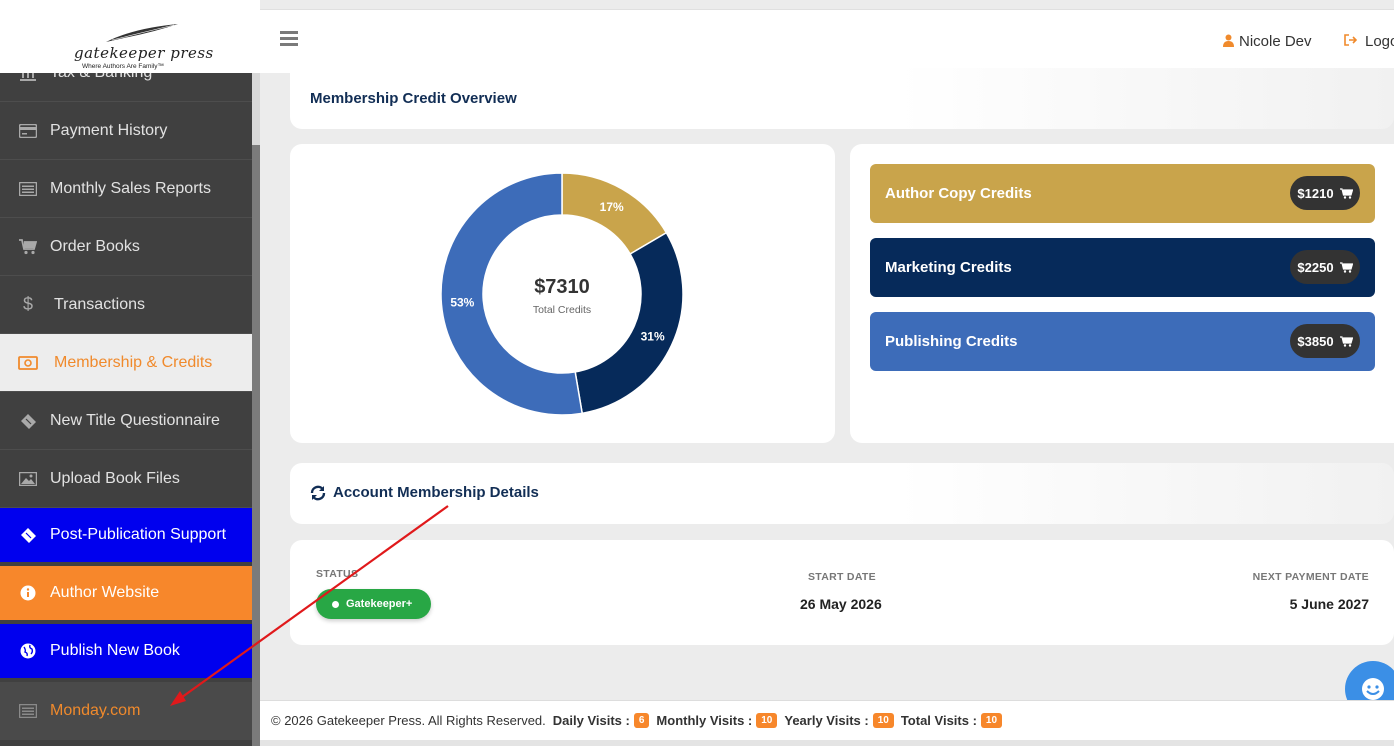 The width and height of the screenshot is (1394, 746). What do you see at coordinates (1315, 193) in the screenshot?
I see `credit-amount: $1210` at bounding box center [1315, 193].